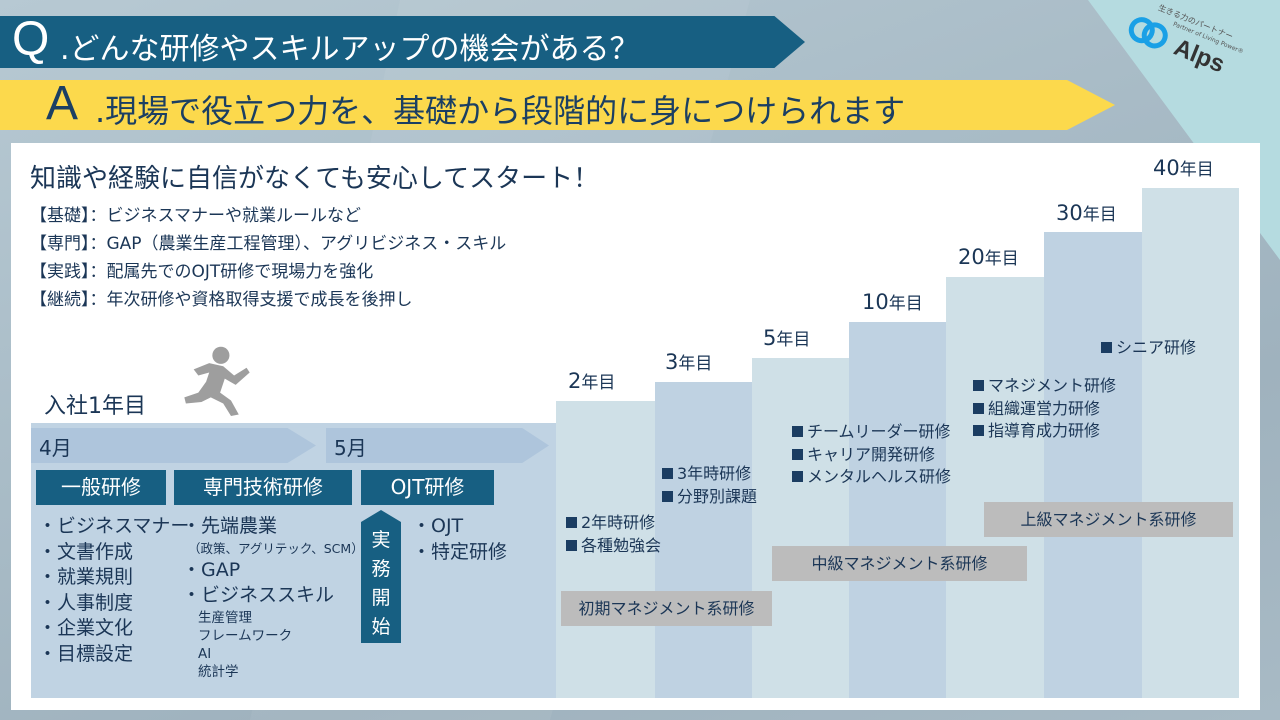 This screenshot has height=720, width=1280. I want to click on month-april: 4月, so click(55, 448).